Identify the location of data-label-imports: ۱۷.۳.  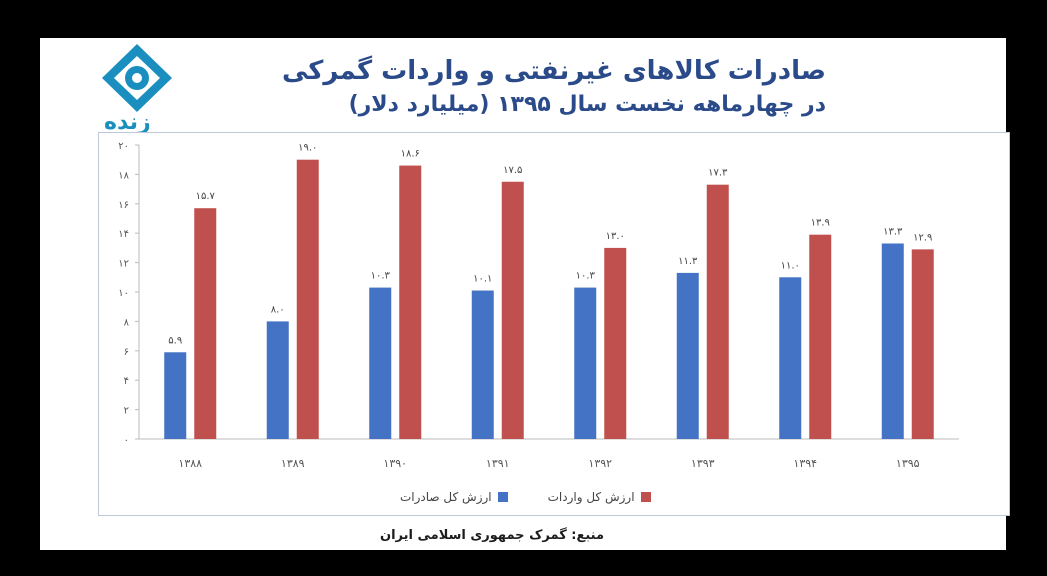
(718, 173).